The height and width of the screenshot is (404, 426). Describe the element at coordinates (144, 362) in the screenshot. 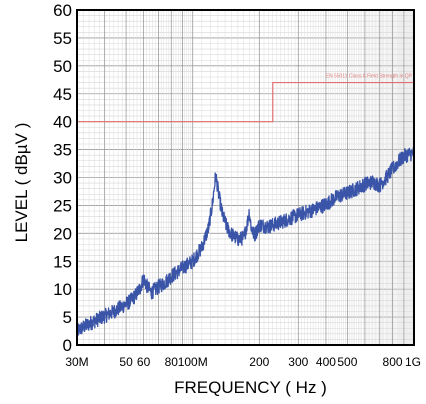

I see `x-tick-label: 60` at that location.